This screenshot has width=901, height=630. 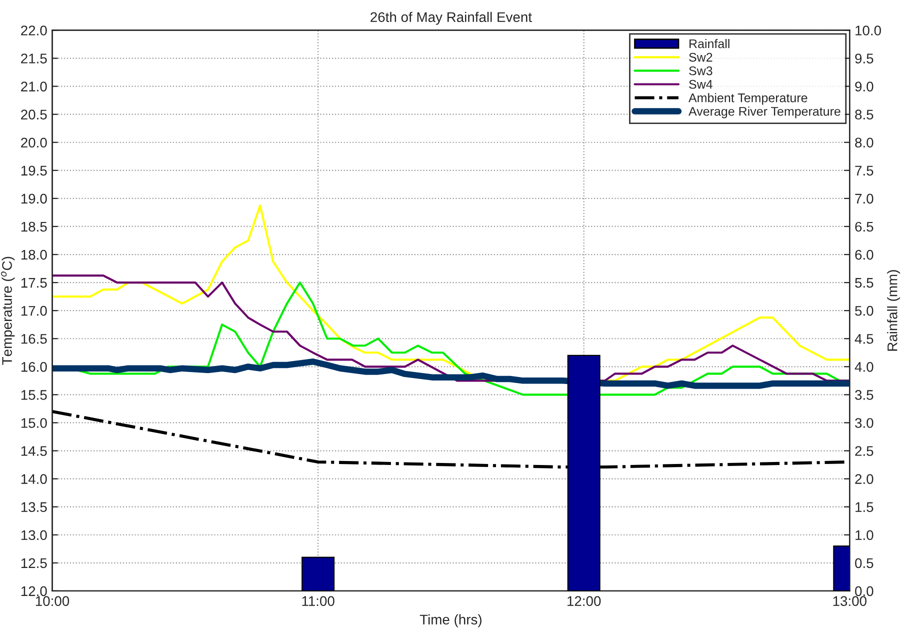 I want to click on x-tick-label: 13:00, so click(x=849, y=601).